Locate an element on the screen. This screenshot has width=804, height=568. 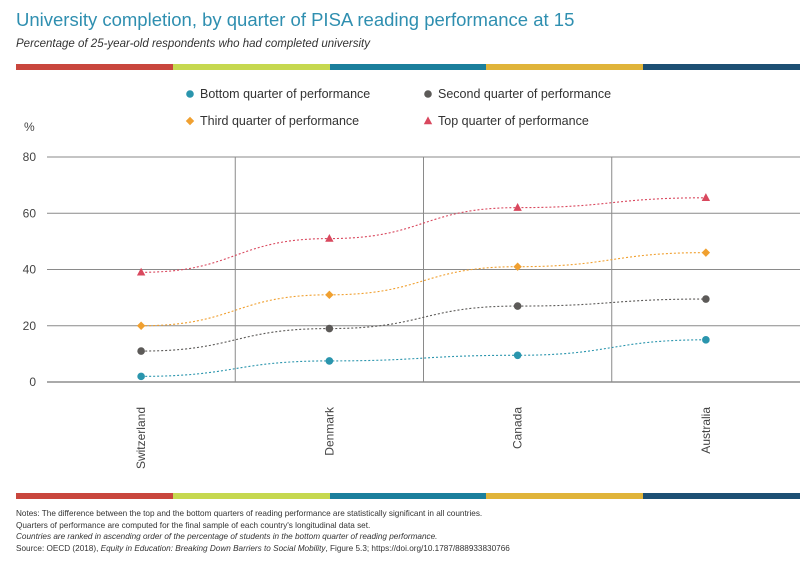
x-tick-label: Denmark is located at coordinates (329, 431).